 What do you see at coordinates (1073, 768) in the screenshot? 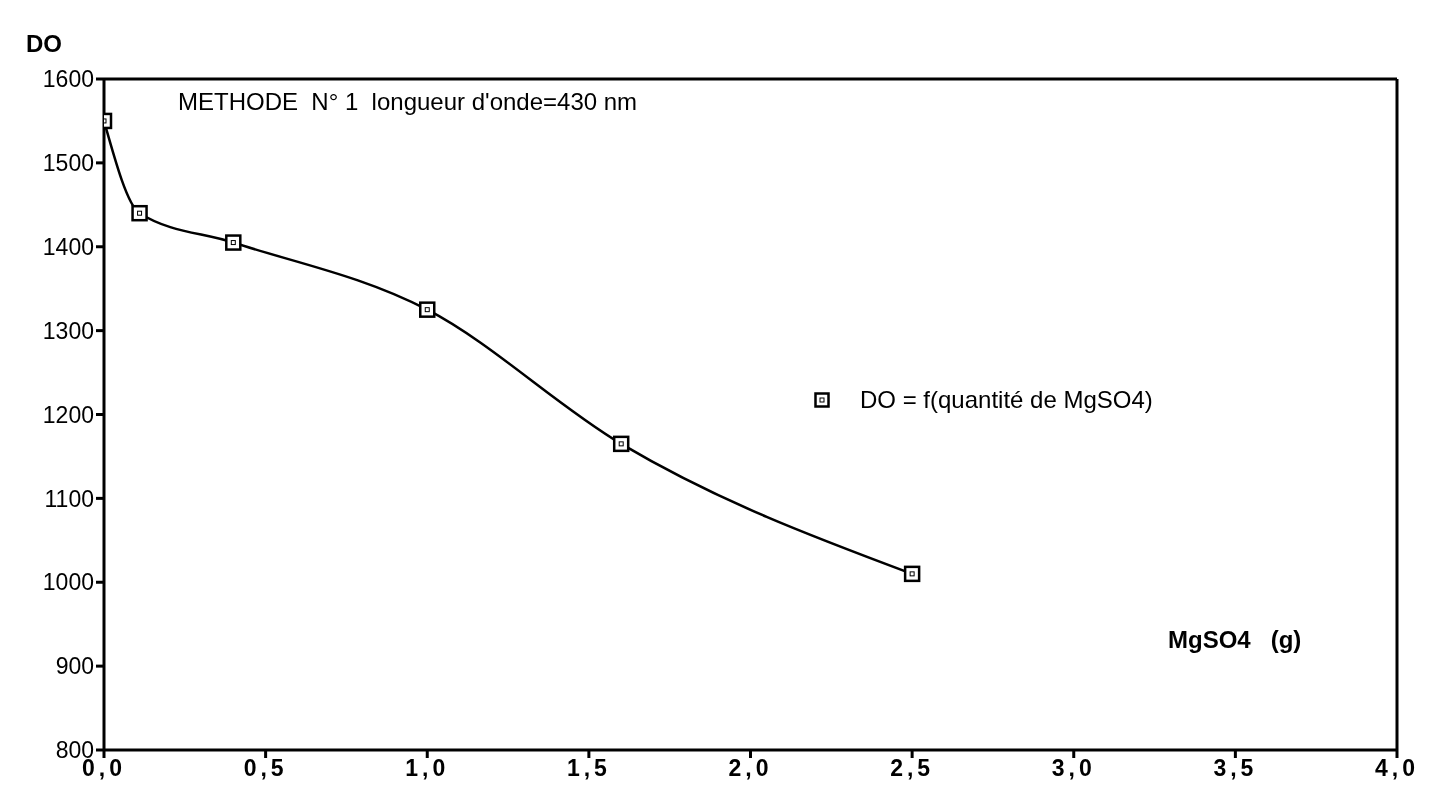
I see `x-tick-label: 3,0` at bounding box center [1073, 768].